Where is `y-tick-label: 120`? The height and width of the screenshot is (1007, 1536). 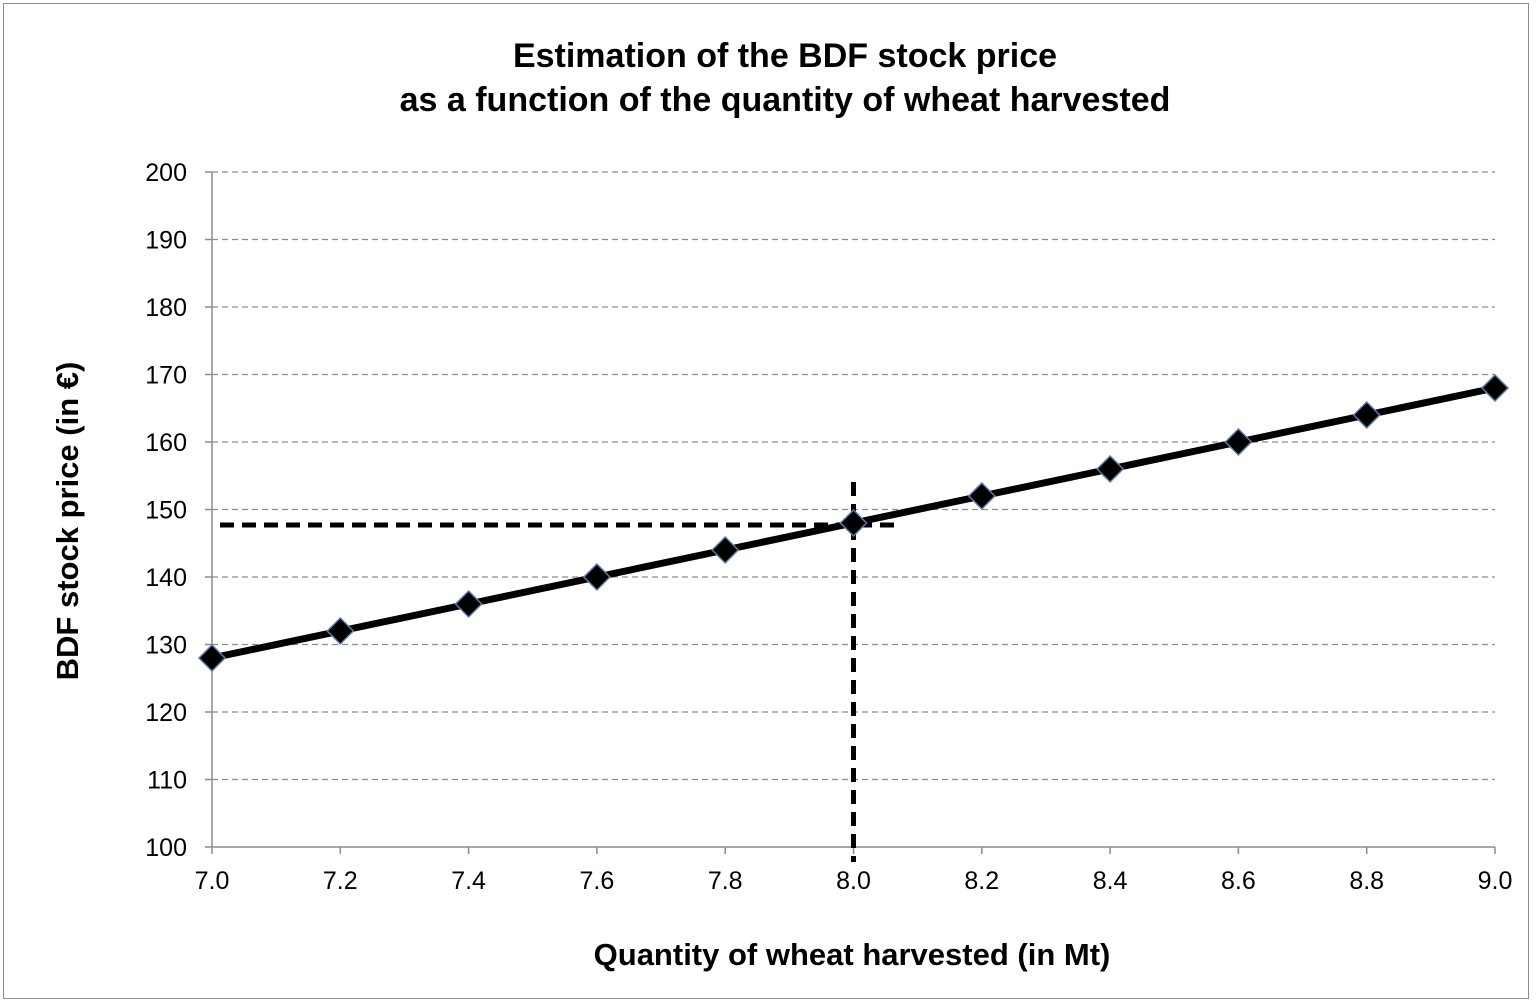
y-tick-label: 120 is located at coordinates (166, 713).